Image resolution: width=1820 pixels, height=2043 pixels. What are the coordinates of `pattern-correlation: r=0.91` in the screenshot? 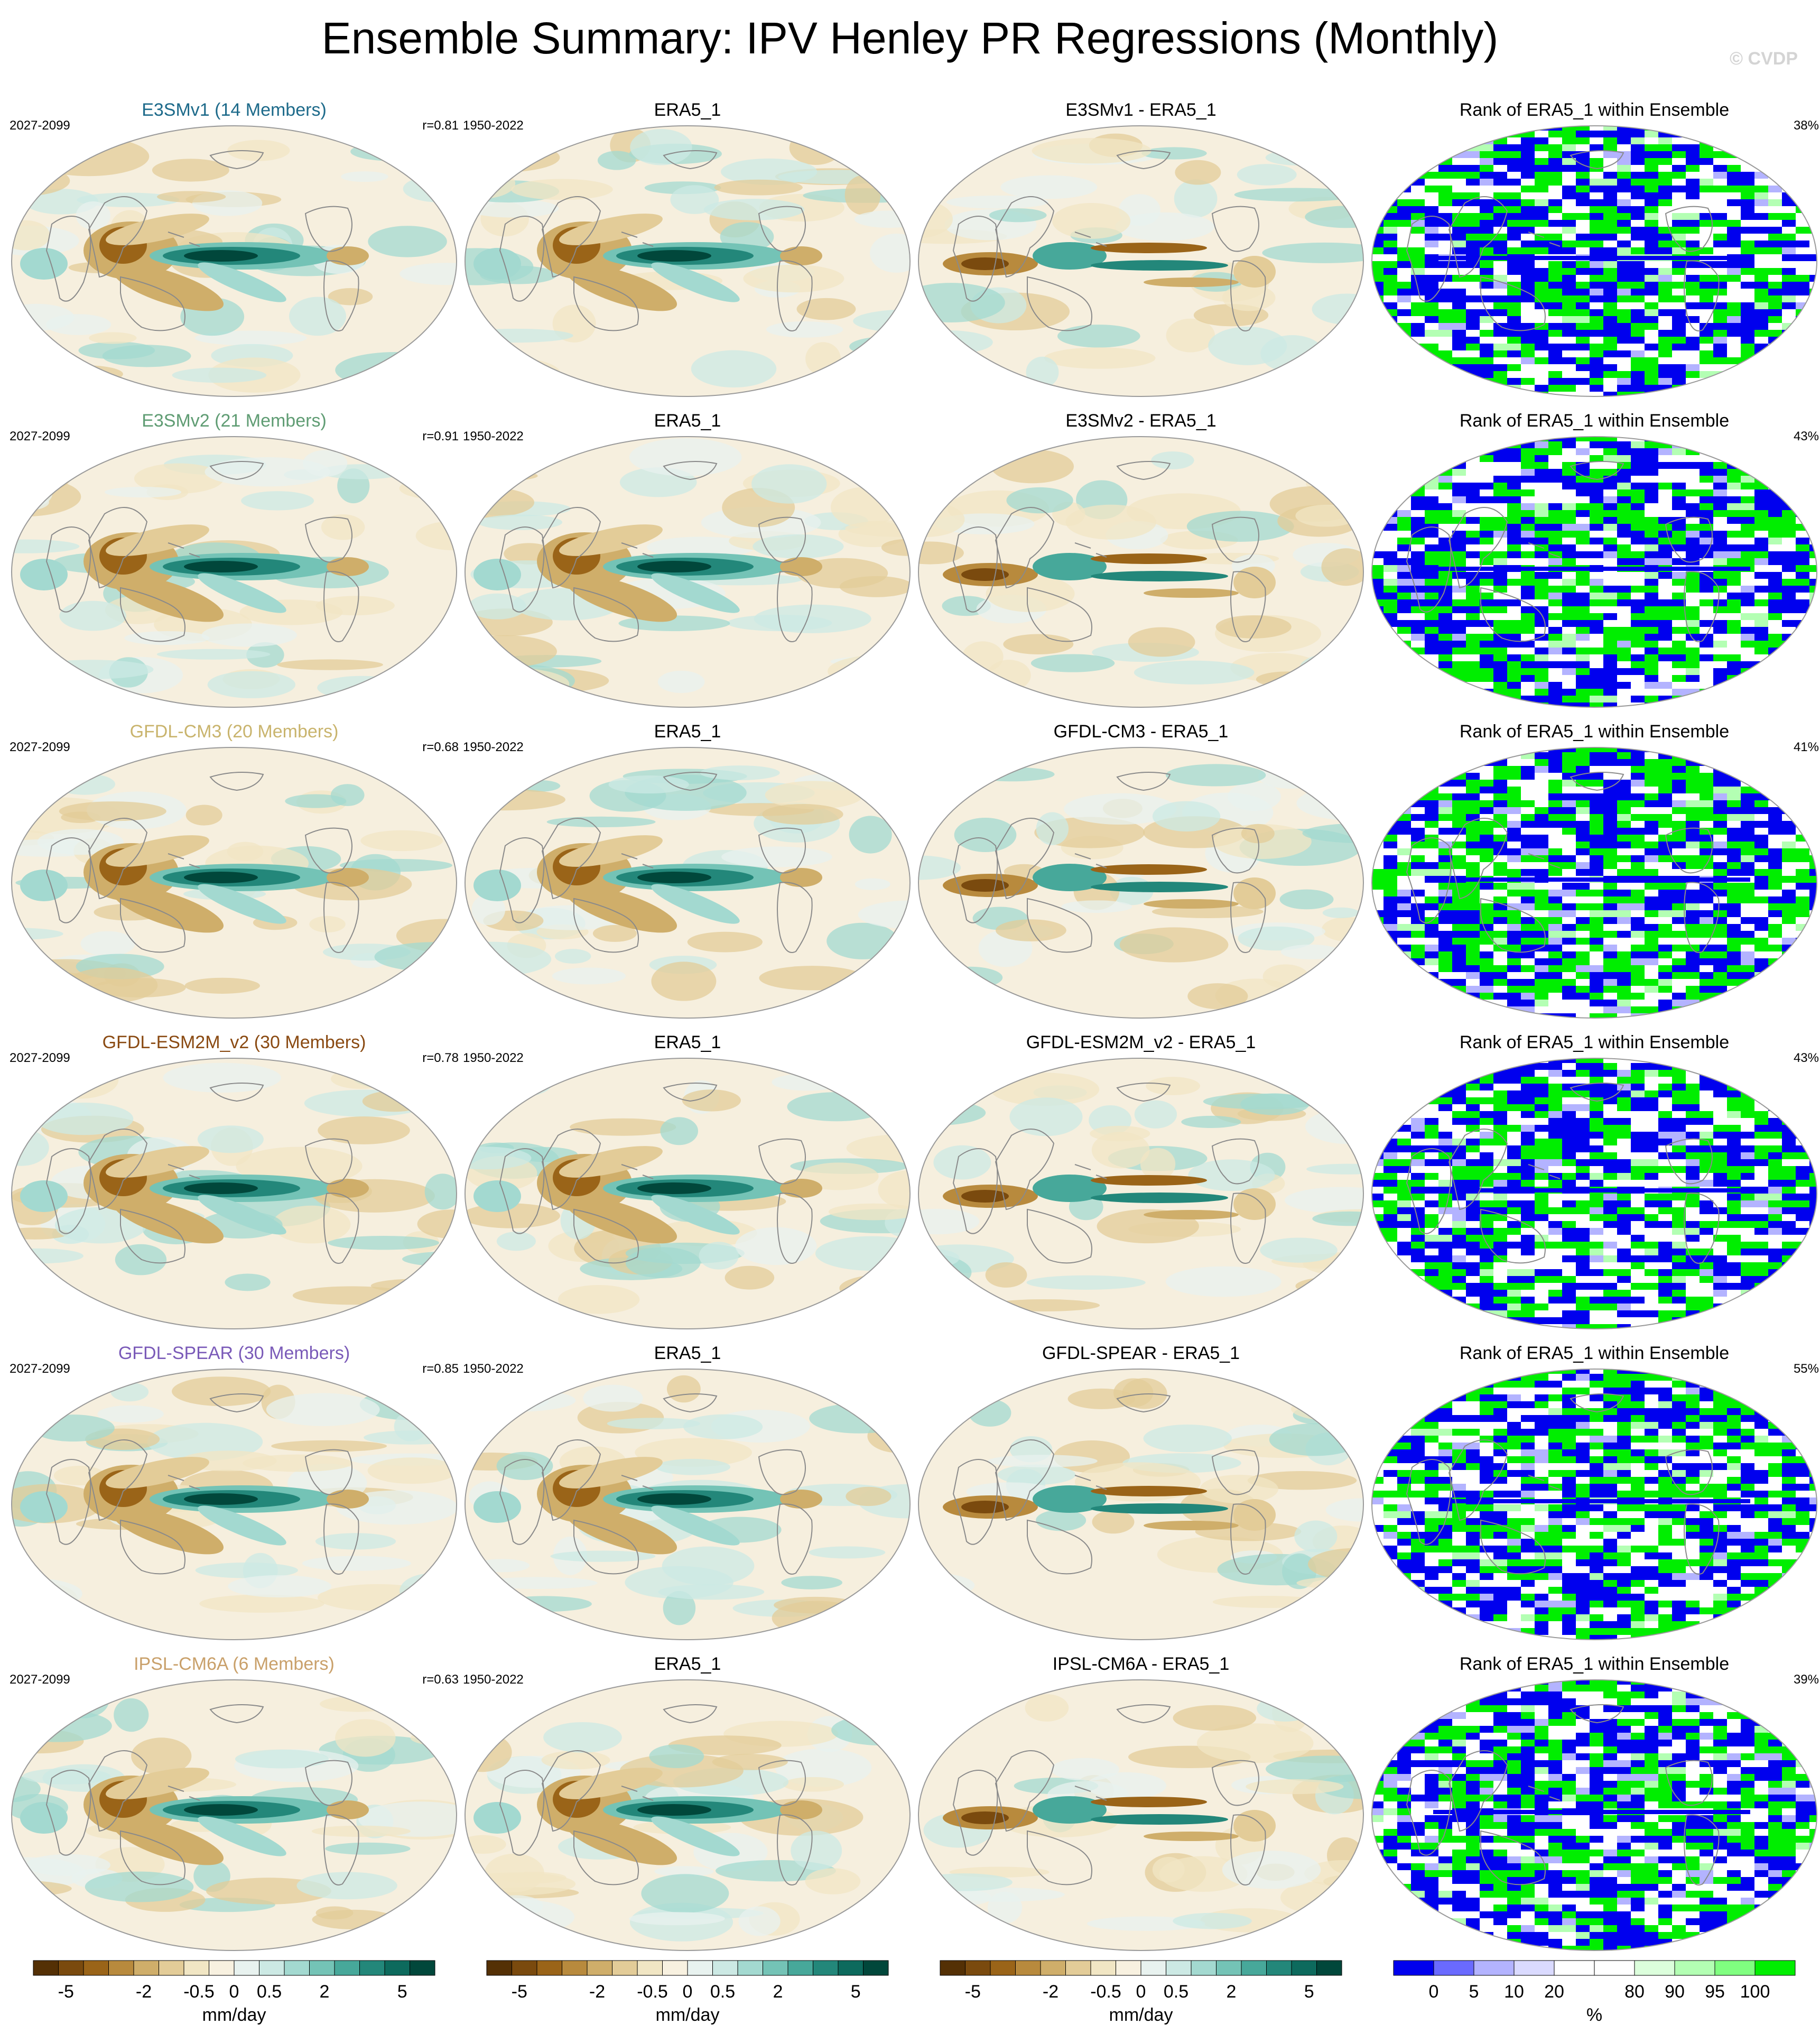 It's located at (440, 436).